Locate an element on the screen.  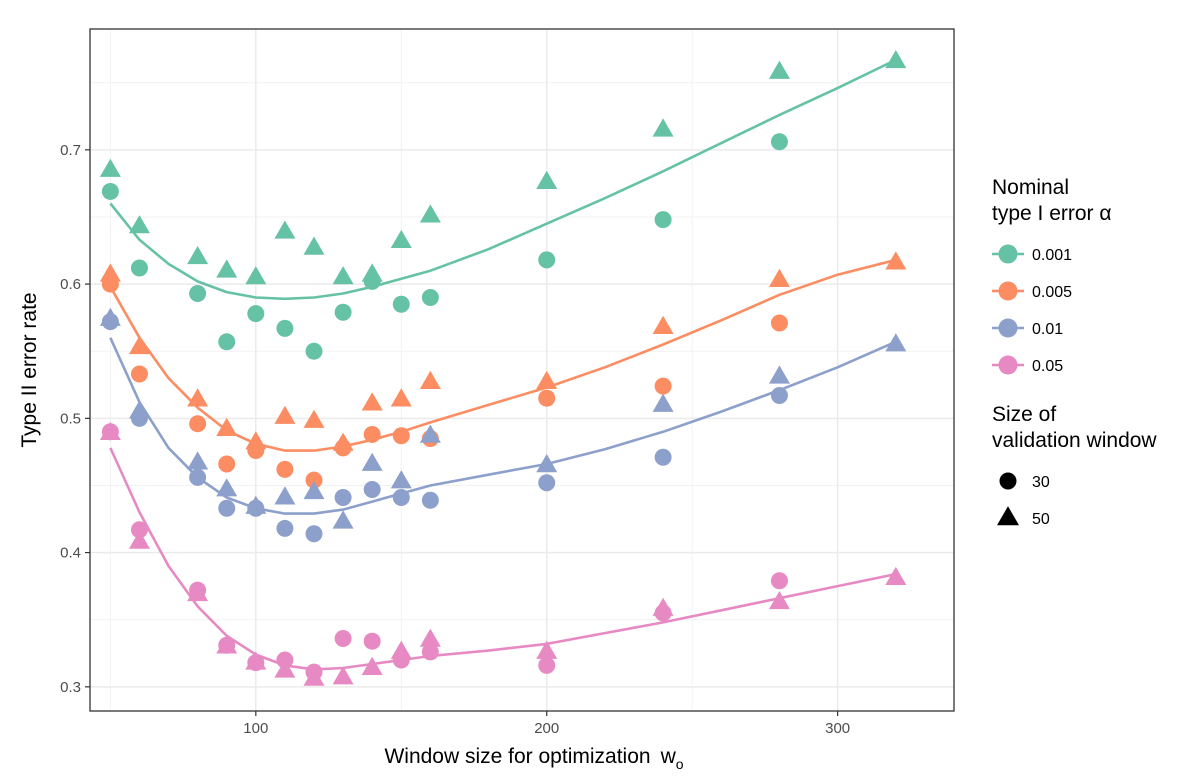
legend-shape-circle is located at coordinates (1008, 481).